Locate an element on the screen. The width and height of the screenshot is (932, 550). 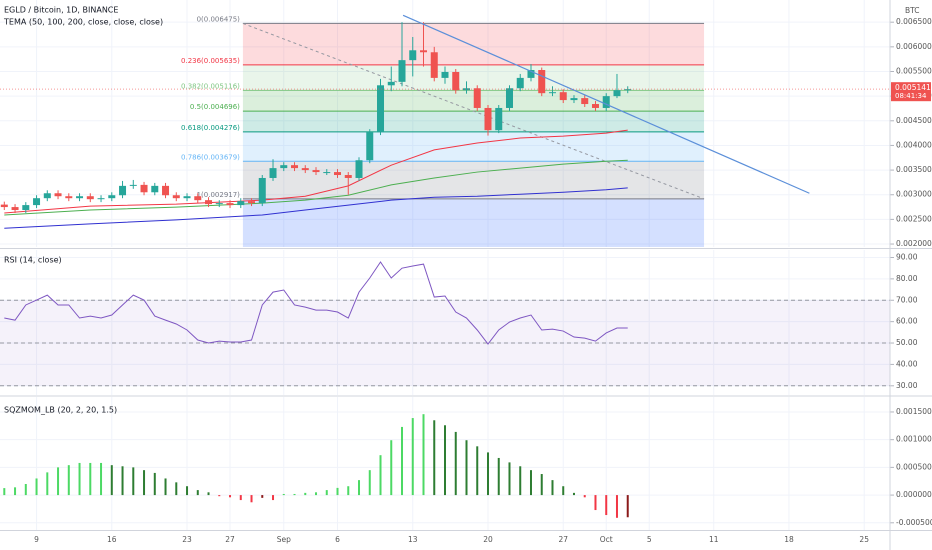
y-tick-label: 30.00 is located at coordinates (907, 385).